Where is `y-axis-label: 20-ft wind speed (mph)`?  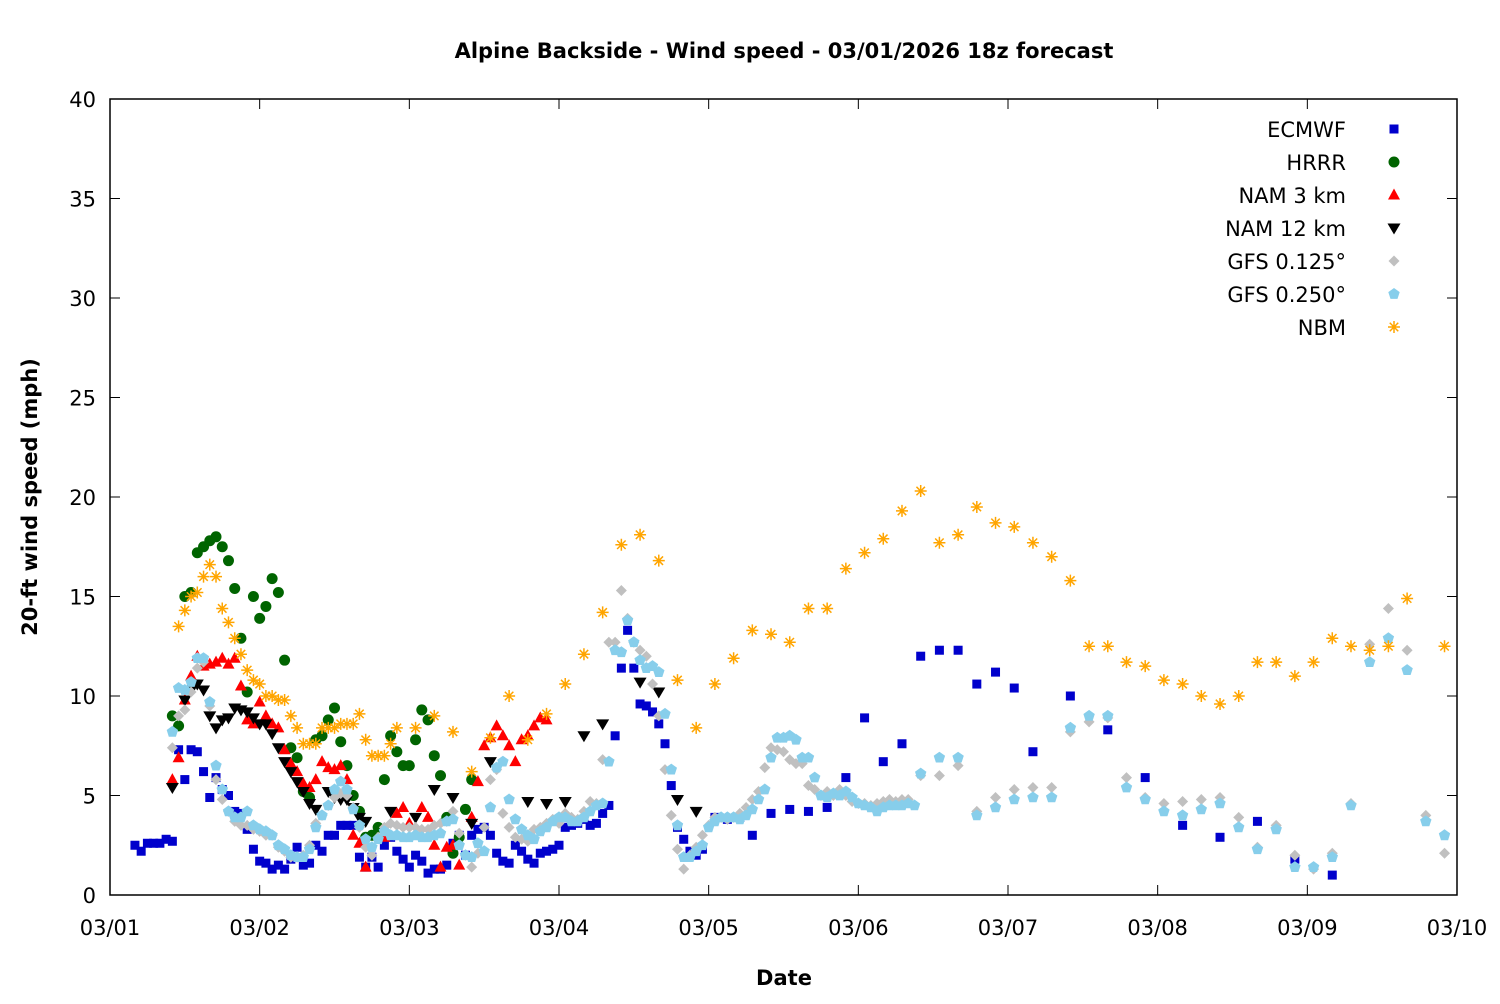 y-axis-label: 20-ft wind speed (mph) is located at coordinates (30, 497).